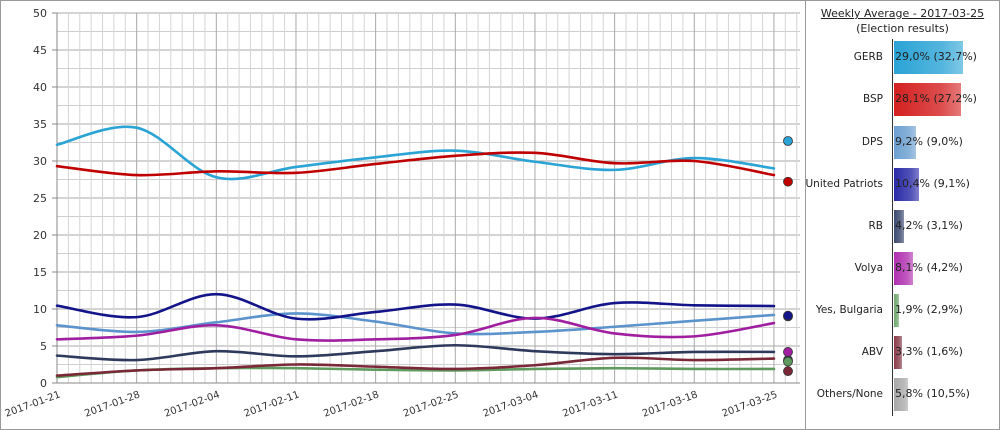  I want to click on y-tick-label: 15, so click(40, 272).